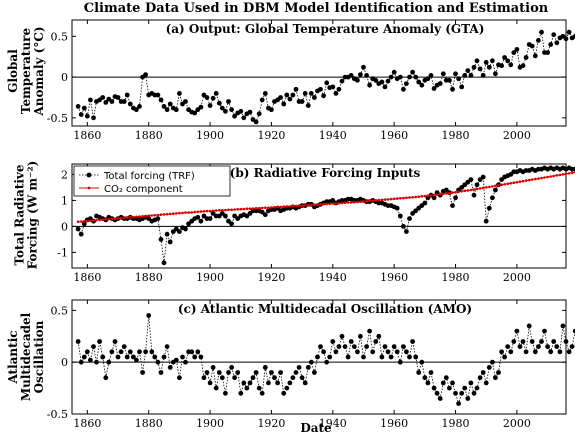 Image resolution: width=575 pixels, height=434 pixels. I want to click on legend: Total forcing (TRF) CO₂ component, so click(152, 181).